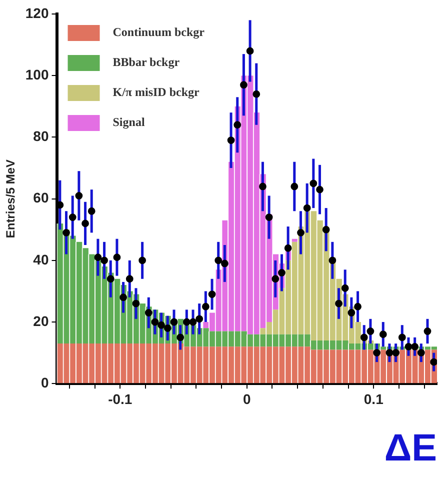  Describe the element at coordinates (374, 398) in the screenshot. I see `x-tick-label: 0.1` at that location.